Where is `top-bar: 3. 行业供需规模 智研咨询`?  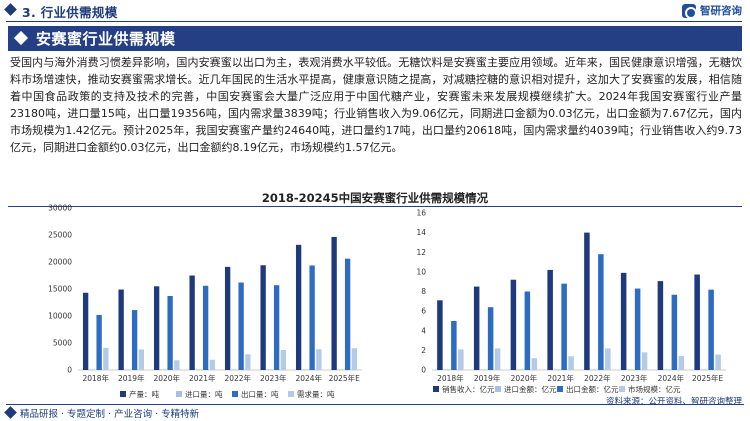
top-bar: 3. 行业供需规模 智研咨询 is located at coordinates (375, 11).